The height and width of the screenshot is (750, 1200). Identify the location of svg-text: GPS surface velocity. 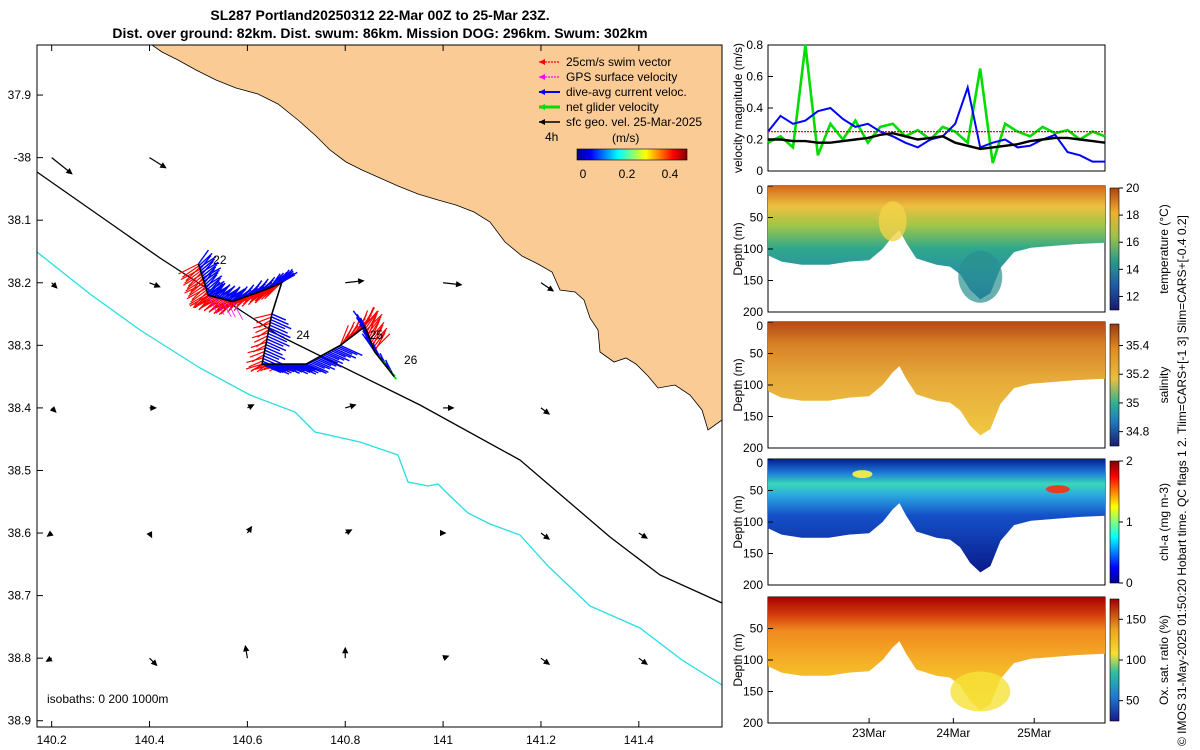
(621, 77).